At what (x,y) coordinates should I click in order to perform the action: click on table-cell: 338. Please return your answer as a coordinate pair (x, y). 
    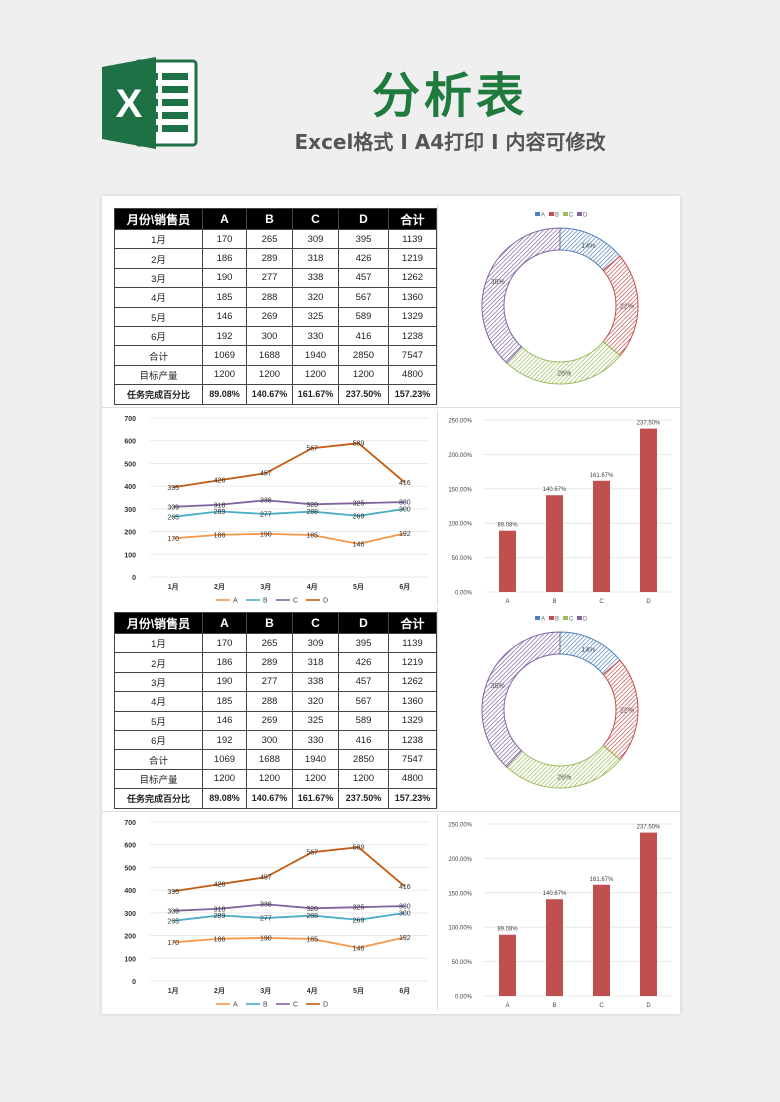
    Looking at the image, I should click on (315, 682).